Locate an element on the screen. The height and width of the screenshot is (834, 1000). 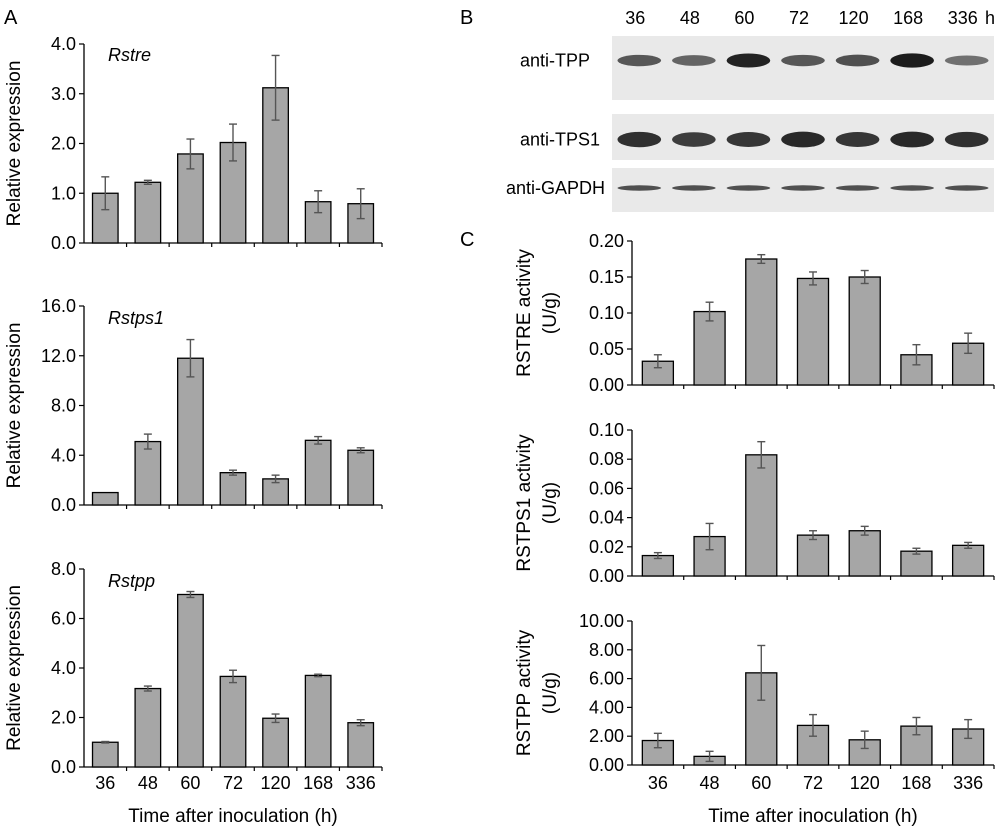
y-tick-label: 12.0 is located at coordinates (58, 356).